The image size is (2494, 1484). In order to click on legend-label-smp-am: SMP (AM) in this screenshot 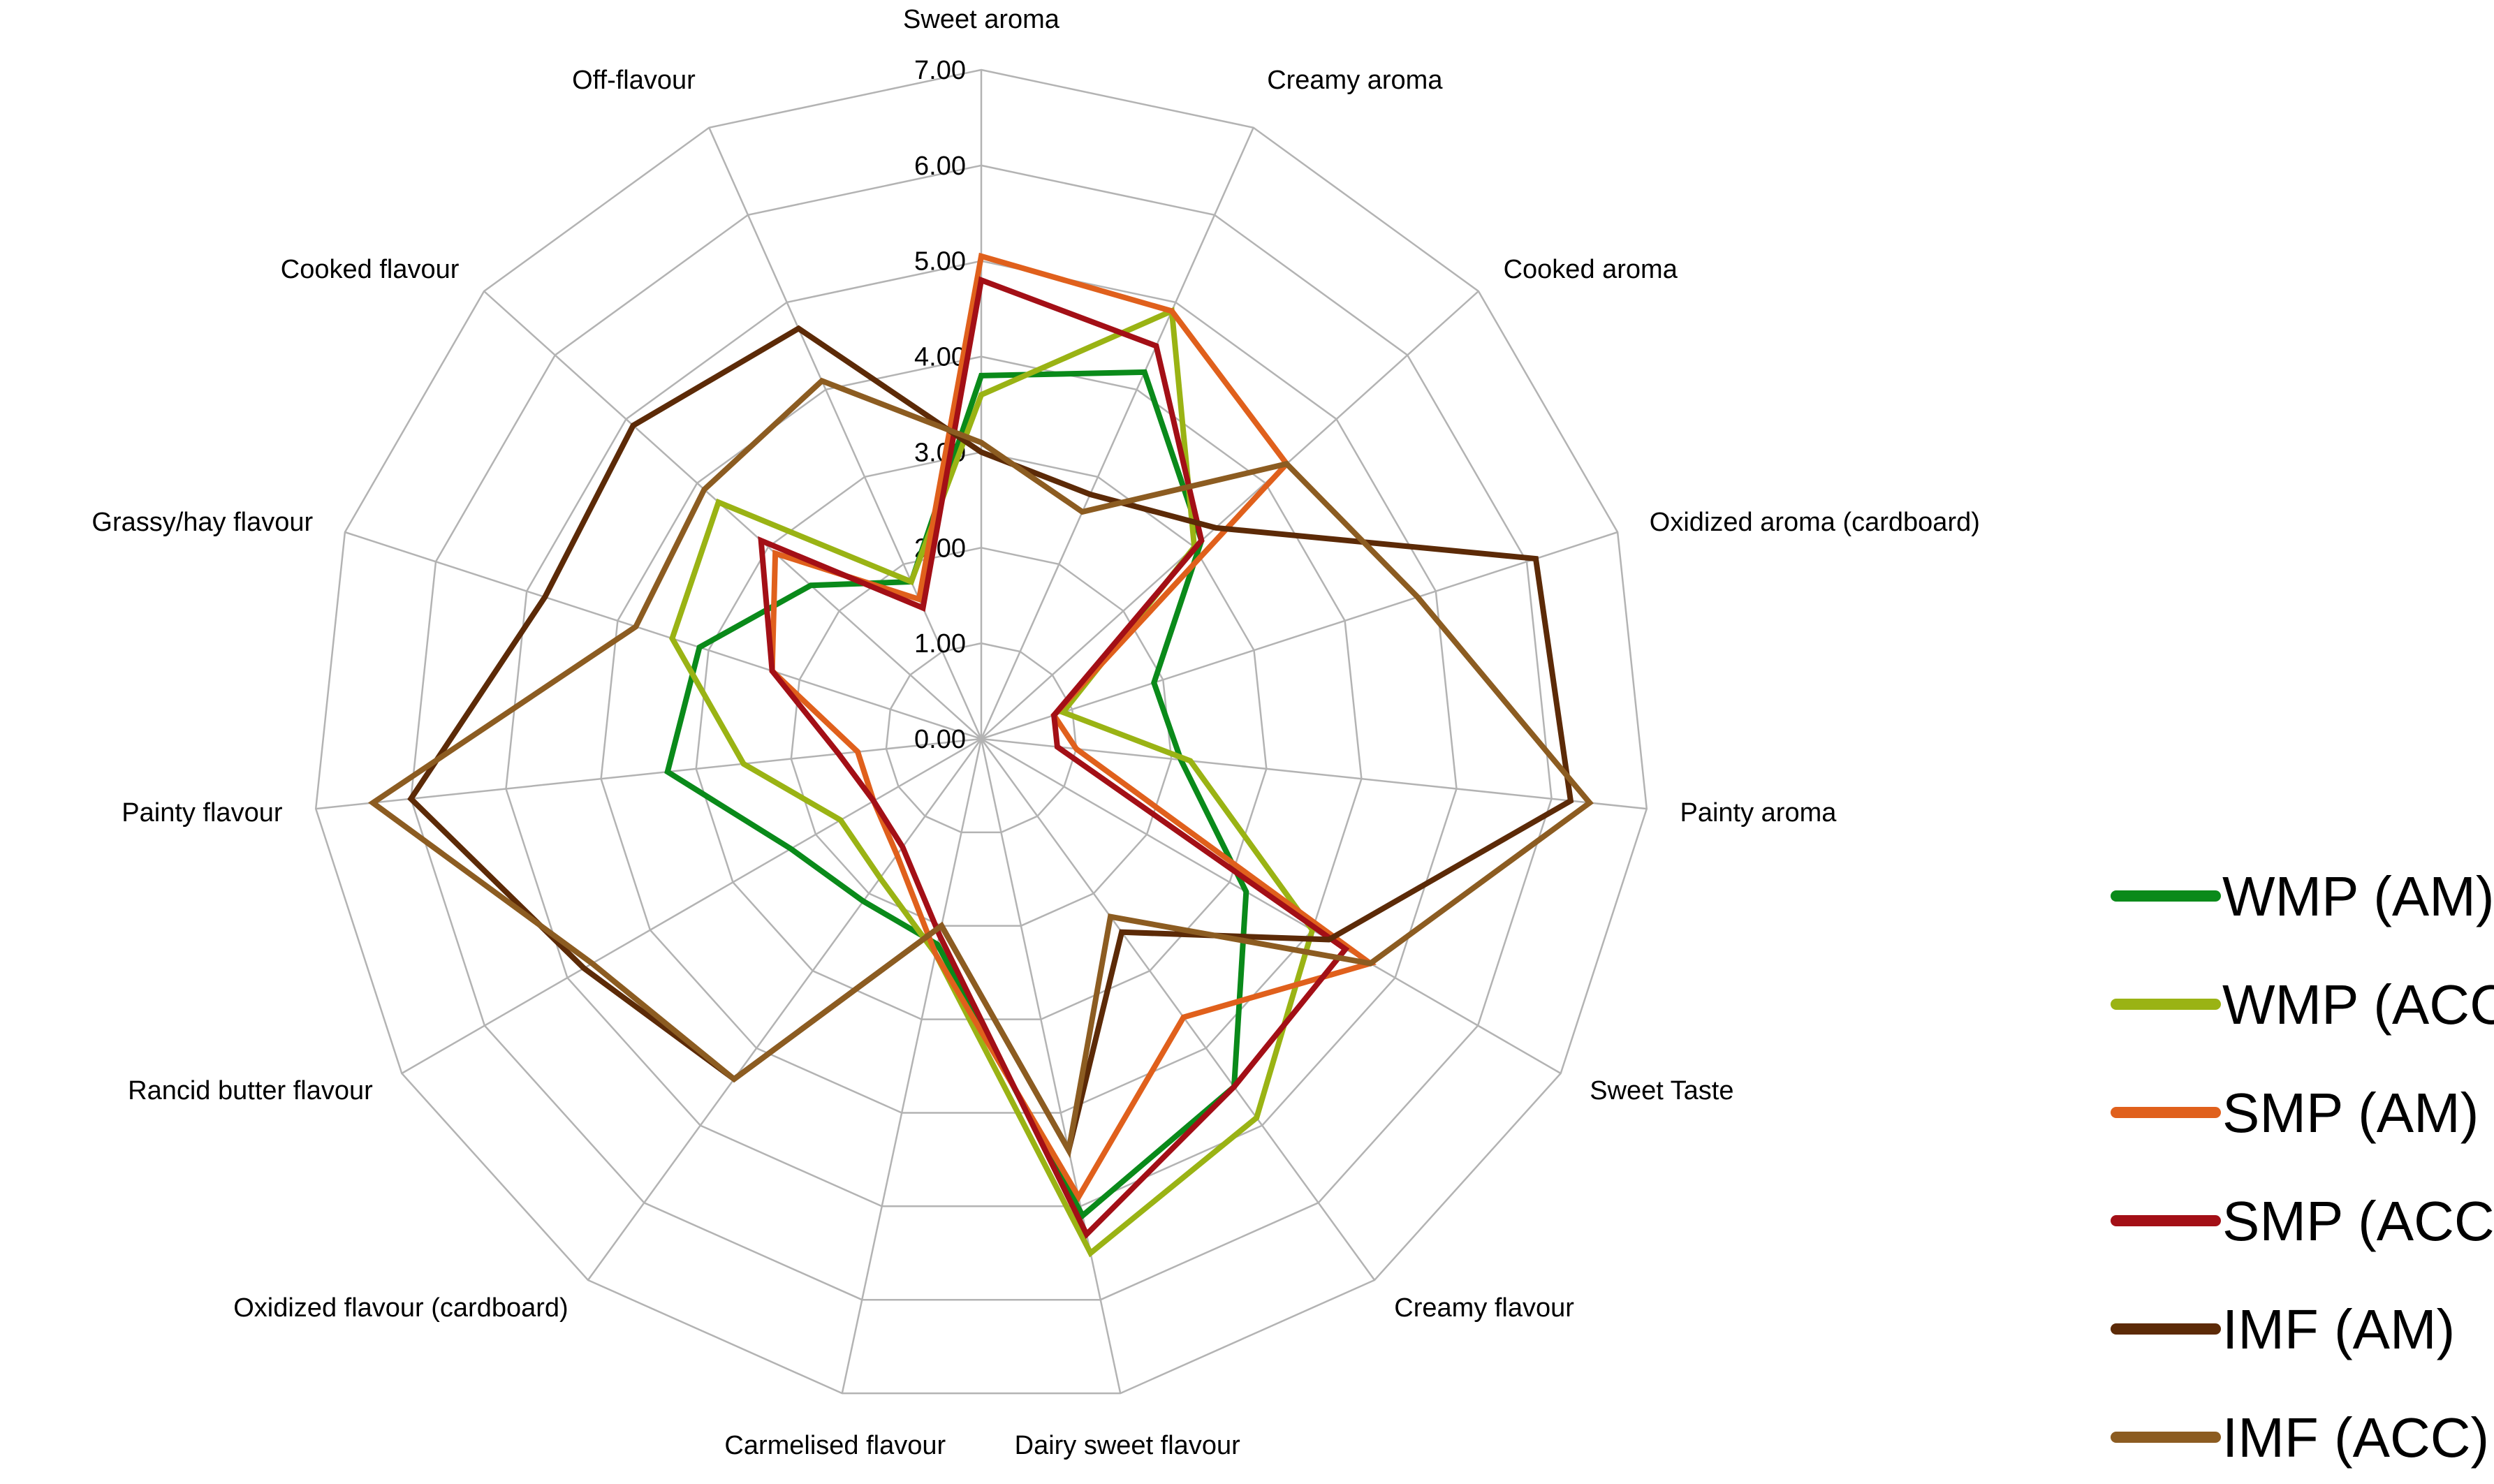, I will do `click(2350, 1113)`.